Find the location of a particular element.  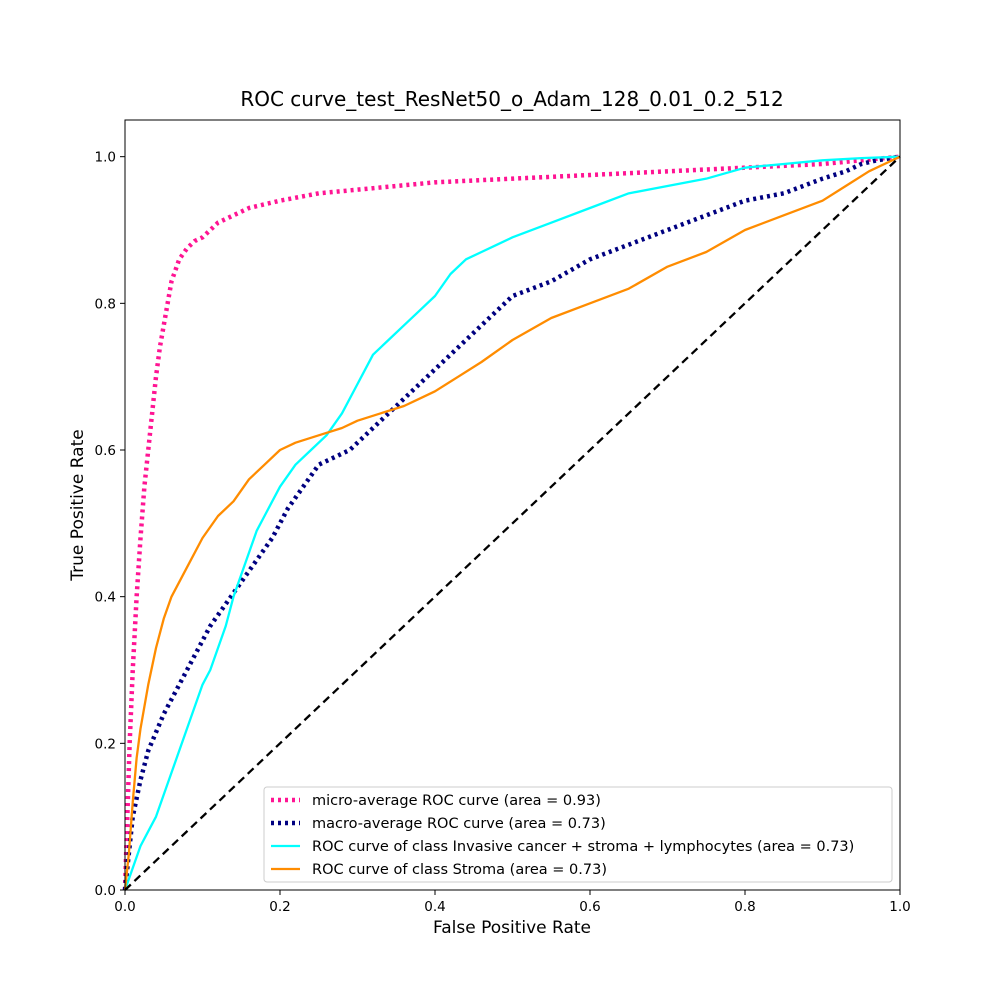

legend-label-3: ROC curve of class Stroma (area = 0.73) is located at coordinates (459, 870).